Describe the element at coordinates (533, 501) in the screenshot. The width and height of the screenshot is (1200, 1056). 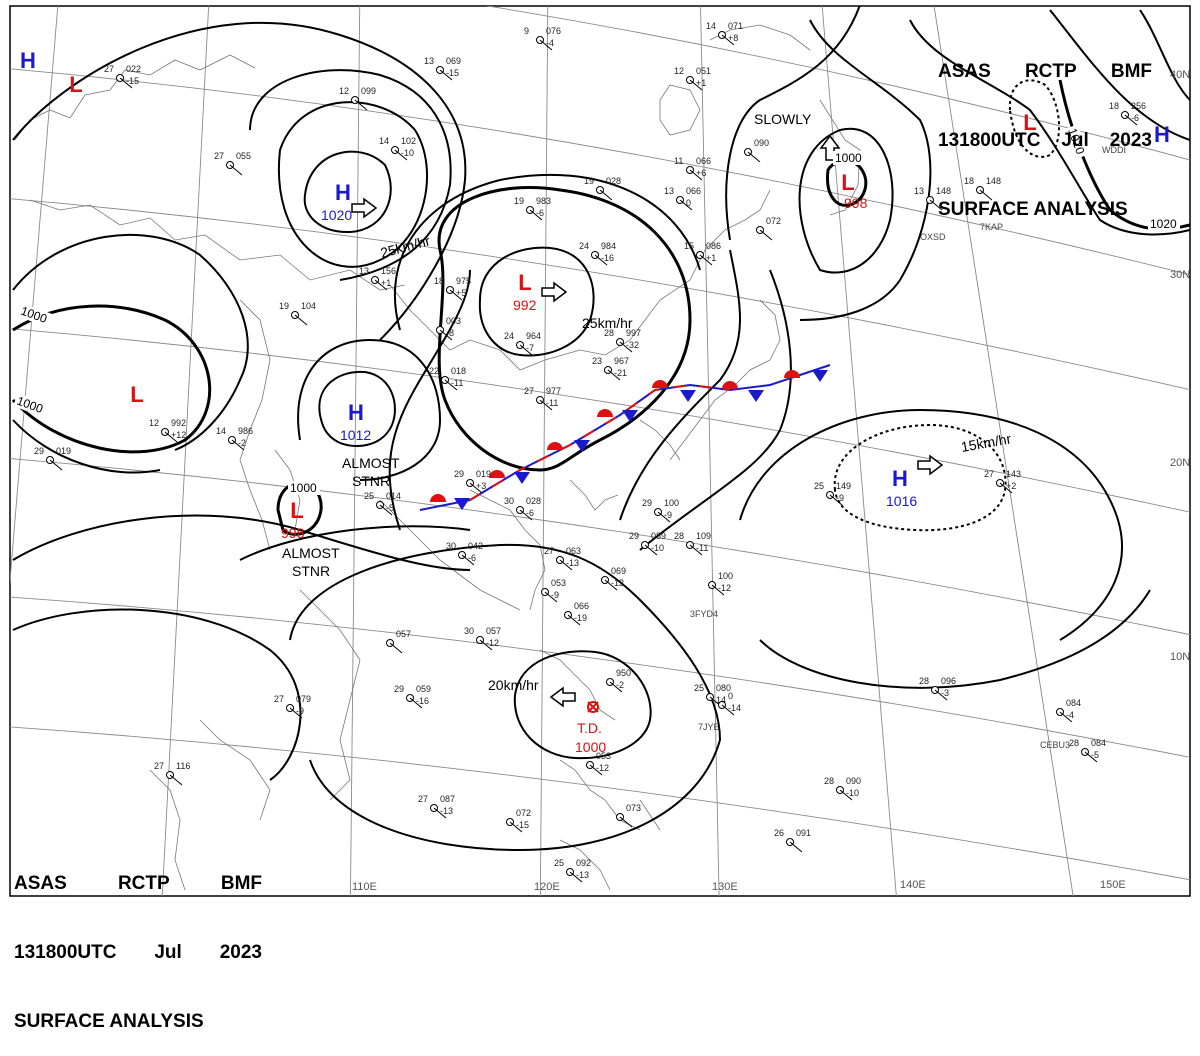
I see `station-pressure: 028` at that location.